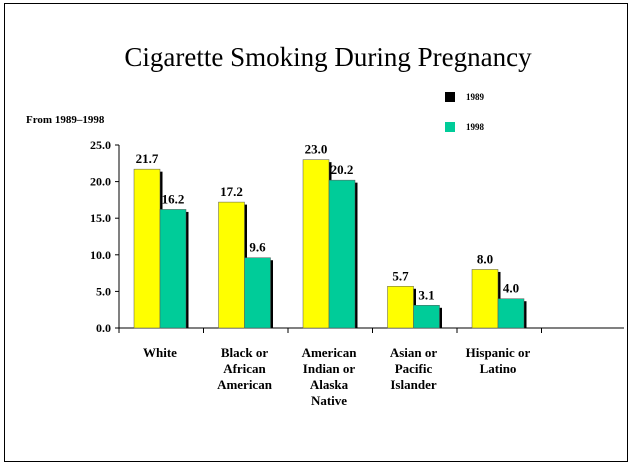  I want to click on y-tick-label: 0.0, so click(103, 328).